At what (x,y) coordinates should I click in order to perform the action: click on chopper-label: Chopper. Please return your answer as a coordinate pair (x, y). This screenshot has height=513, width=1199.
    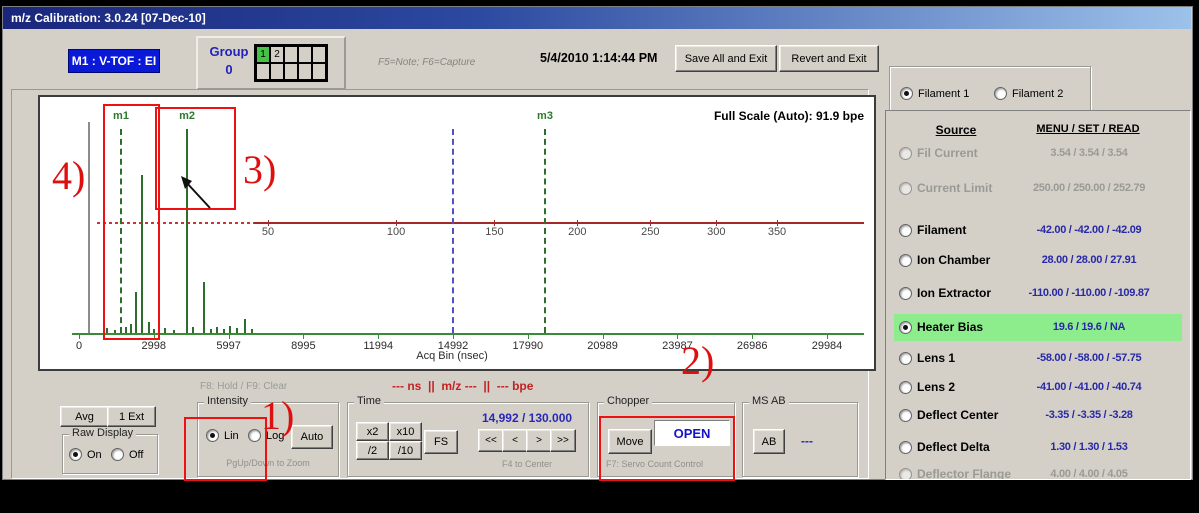
    Looking at the image, I should click on (628, 401).